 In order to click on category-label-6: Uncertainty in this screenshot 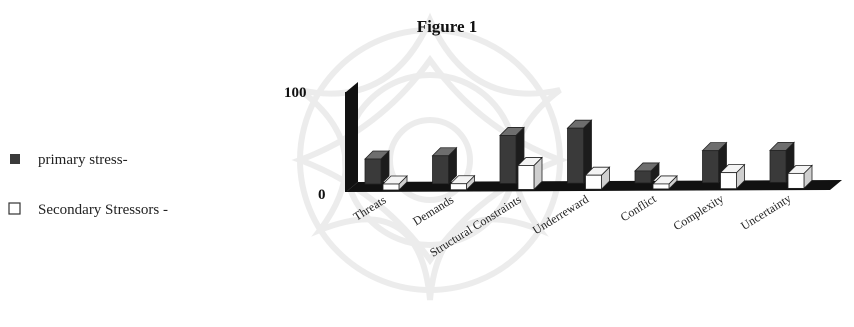, I will do `click(765, 212)`.